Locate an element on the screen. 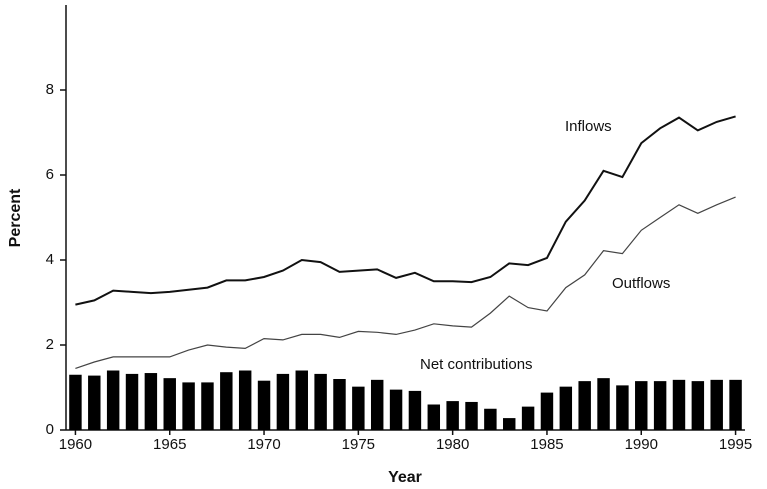  x-tick-label: 1965 is located at coordinates (169, 444).